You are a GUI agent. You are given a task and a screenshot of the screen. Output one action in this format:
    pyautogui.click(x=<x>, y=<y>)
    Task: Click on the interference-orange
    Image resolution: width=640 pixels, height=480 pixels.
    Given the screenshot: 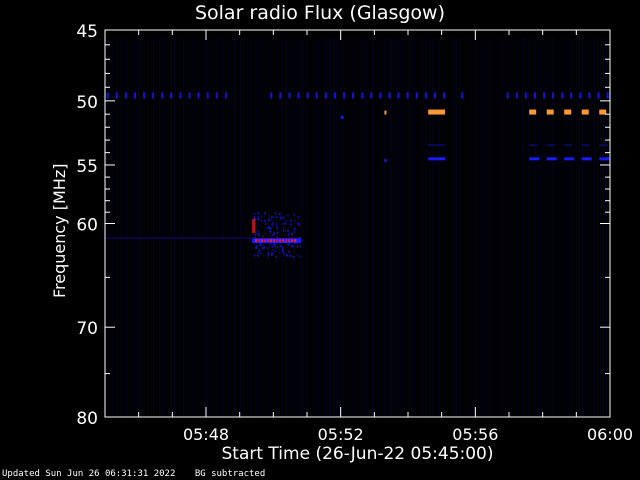 What is the action you would take?
    pyautogui.click(x=437, y=112)
    